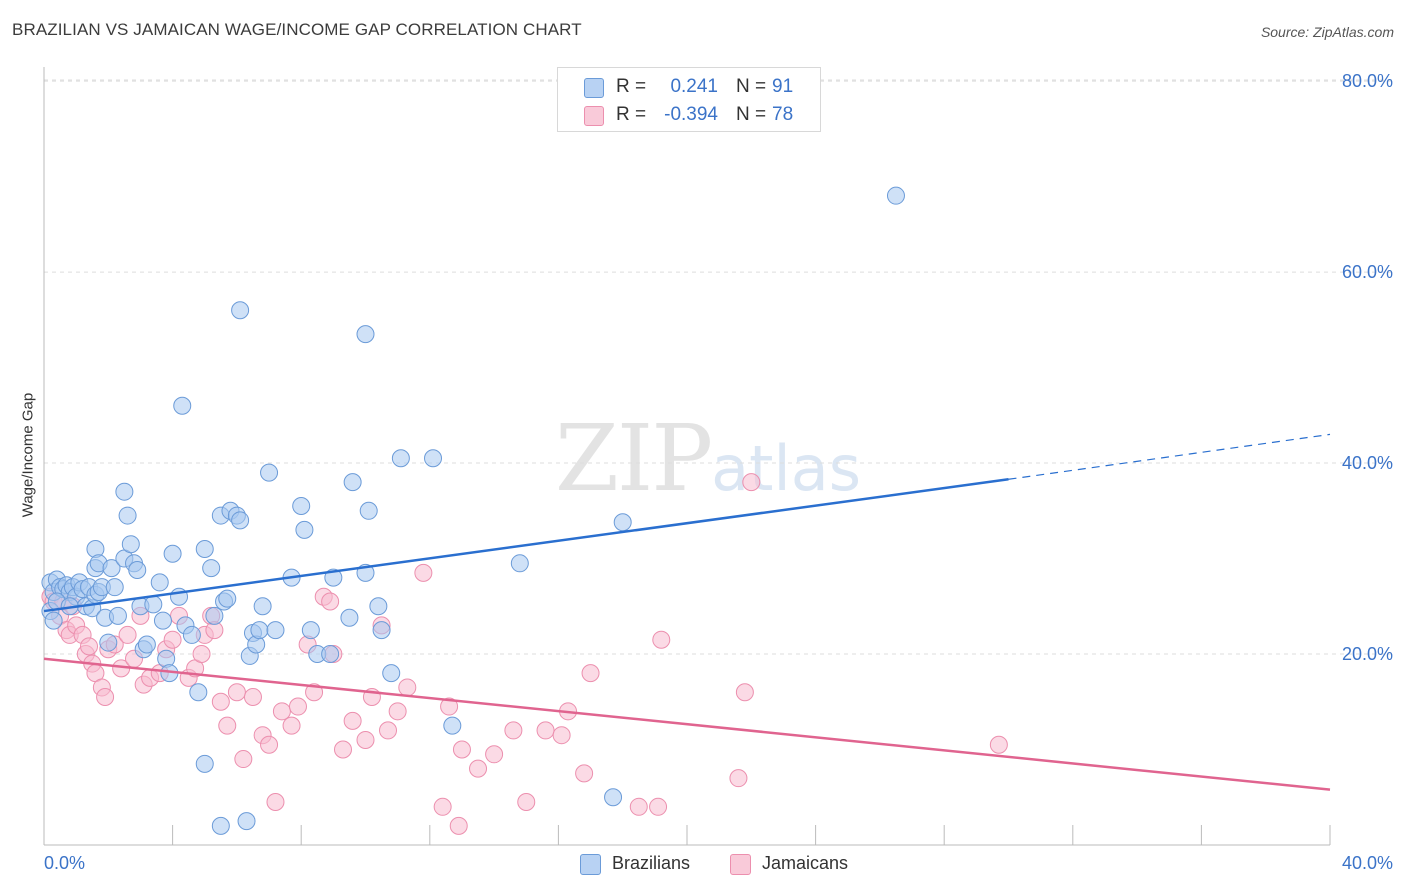 The width and height of the screenshot is (1406, 892). What do you see at coordinates (1367, 654) in the screenshot?
I see `y-tick-label: 20.0%` at bounding box center [1367, 654].